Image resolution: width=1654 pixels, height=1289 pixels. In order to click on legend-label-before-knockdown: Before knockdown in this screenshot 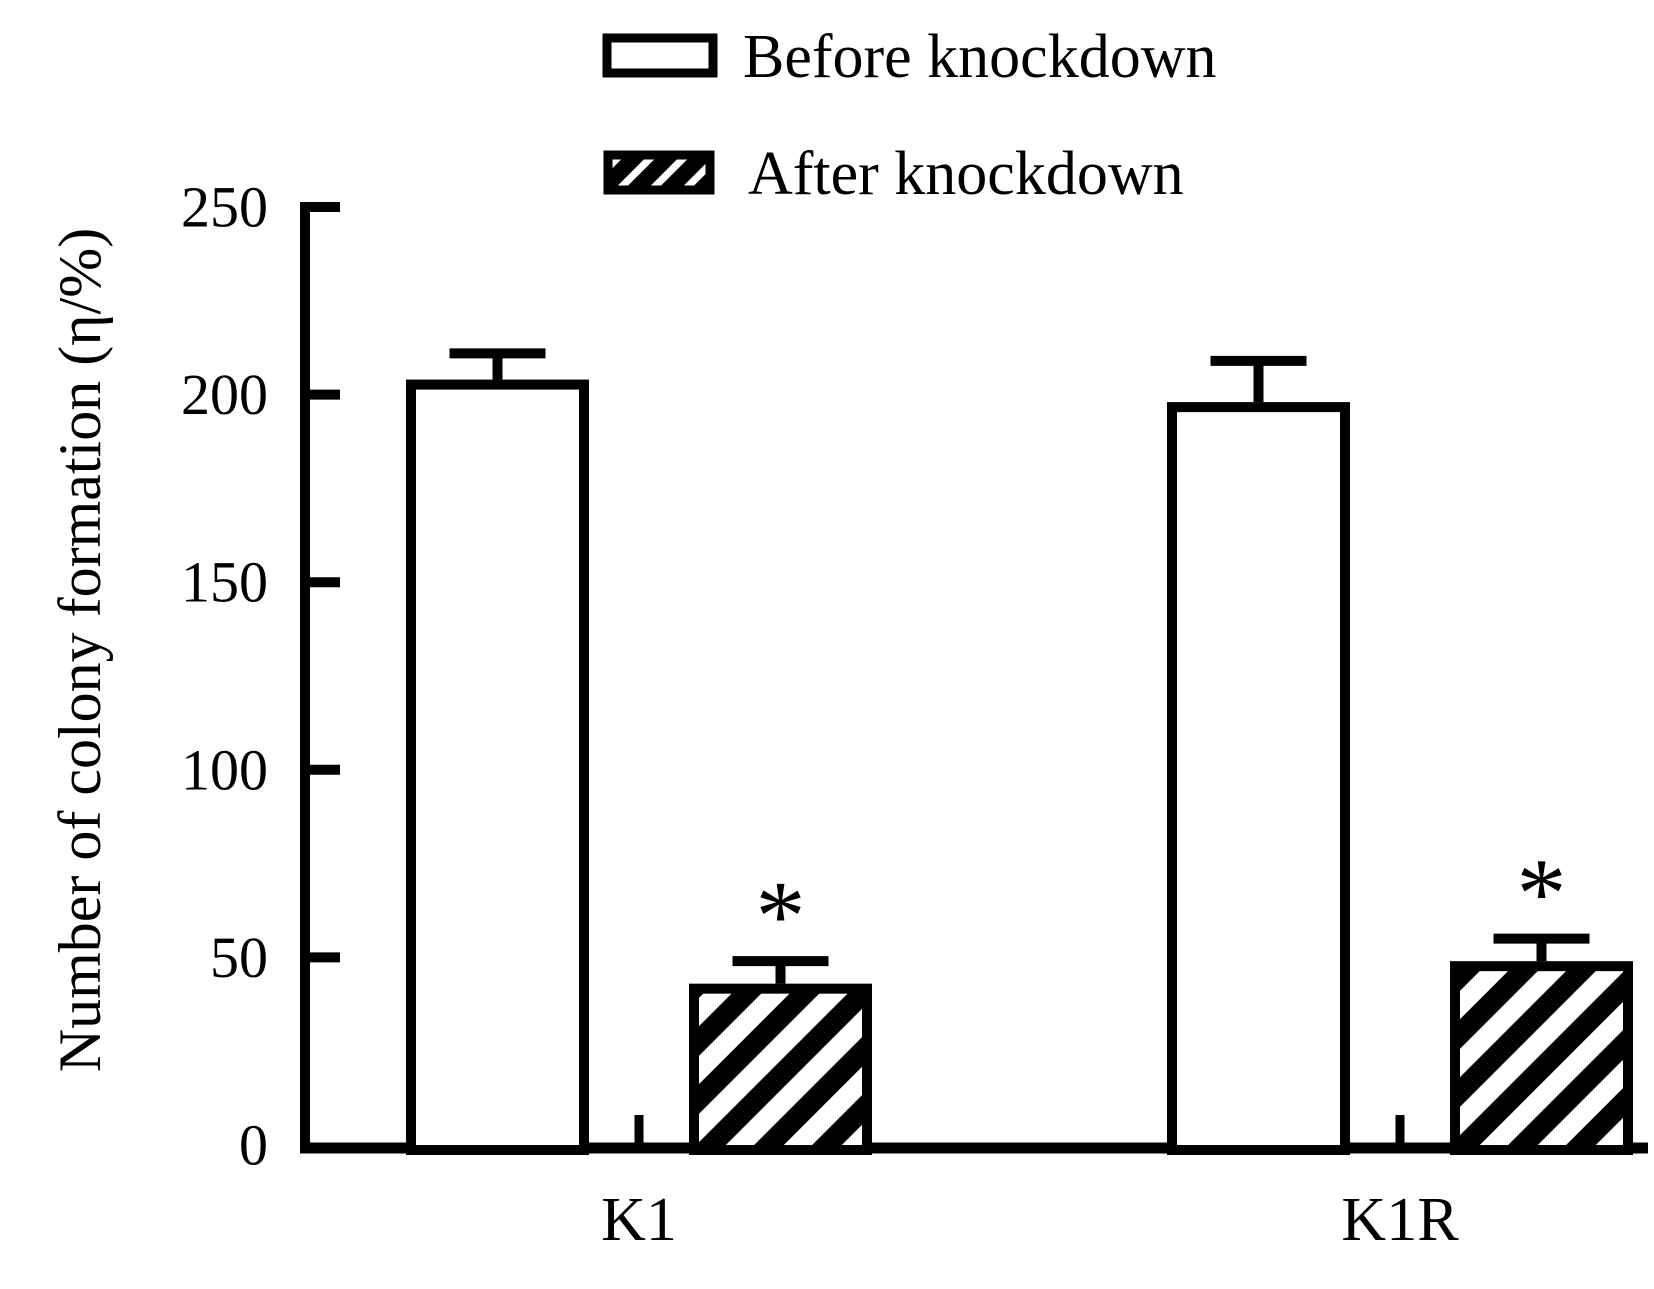, I will do `click(979, 57)`.